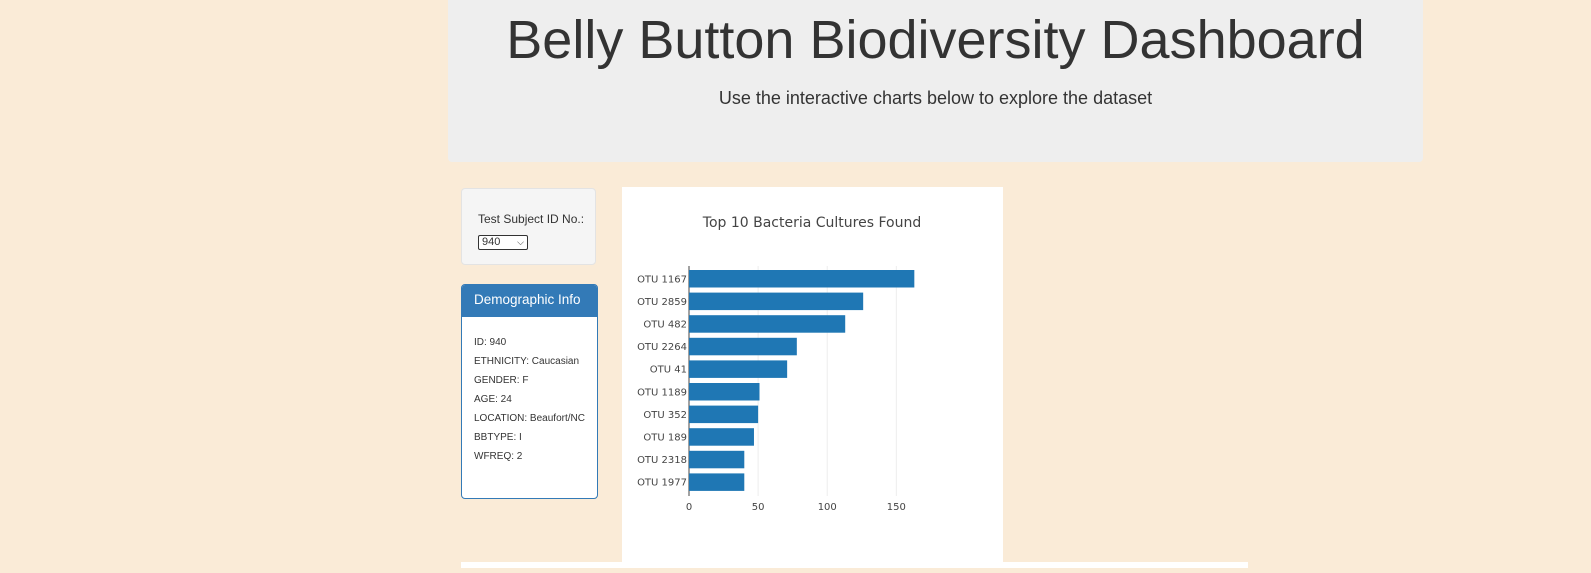  I want to click on y-tick-label: OTU 1167, so click(662, 279).